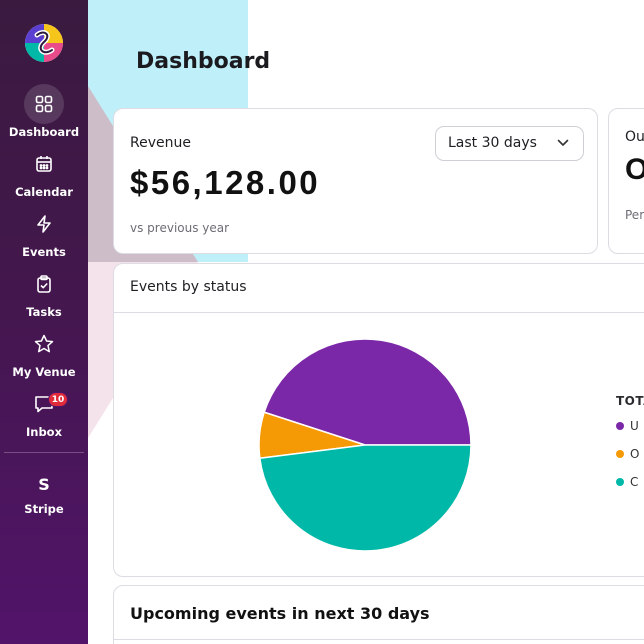 The width and height of the screenshot is (644, 644). I want to click on sidebar: Dashboard Calendar Events Tasks, so click(44, 322).